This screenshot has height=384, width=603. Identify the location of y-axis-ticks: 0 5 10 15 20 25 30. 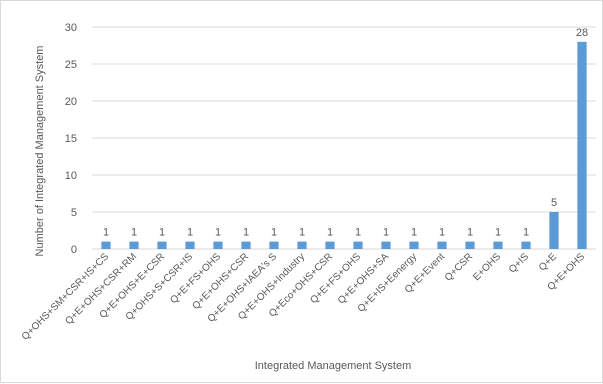
(71, 139).